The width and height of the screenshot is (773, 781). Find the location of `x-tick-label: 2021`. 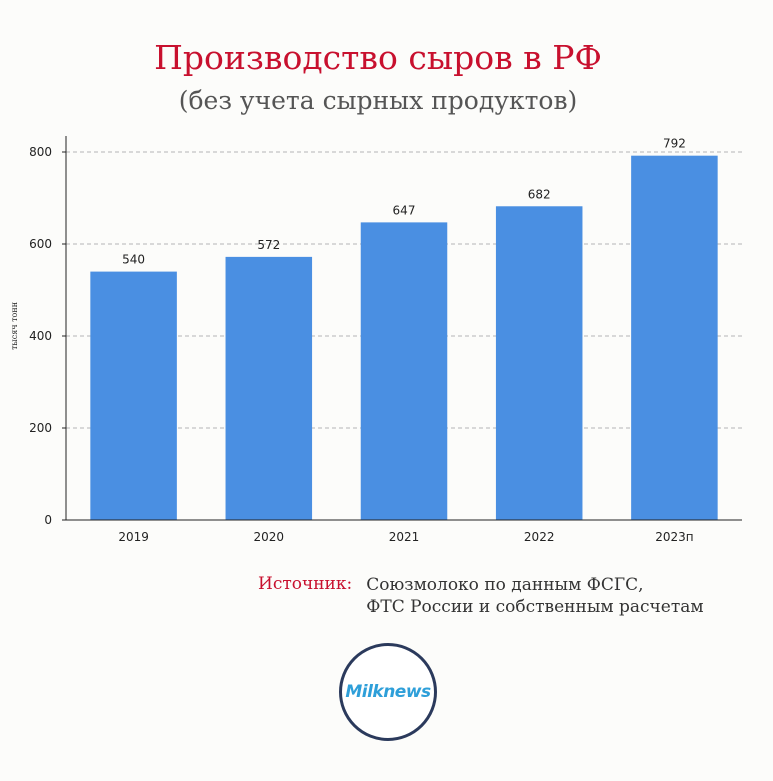

x-tick-label: 2021 is located at coordinates (404, 537).